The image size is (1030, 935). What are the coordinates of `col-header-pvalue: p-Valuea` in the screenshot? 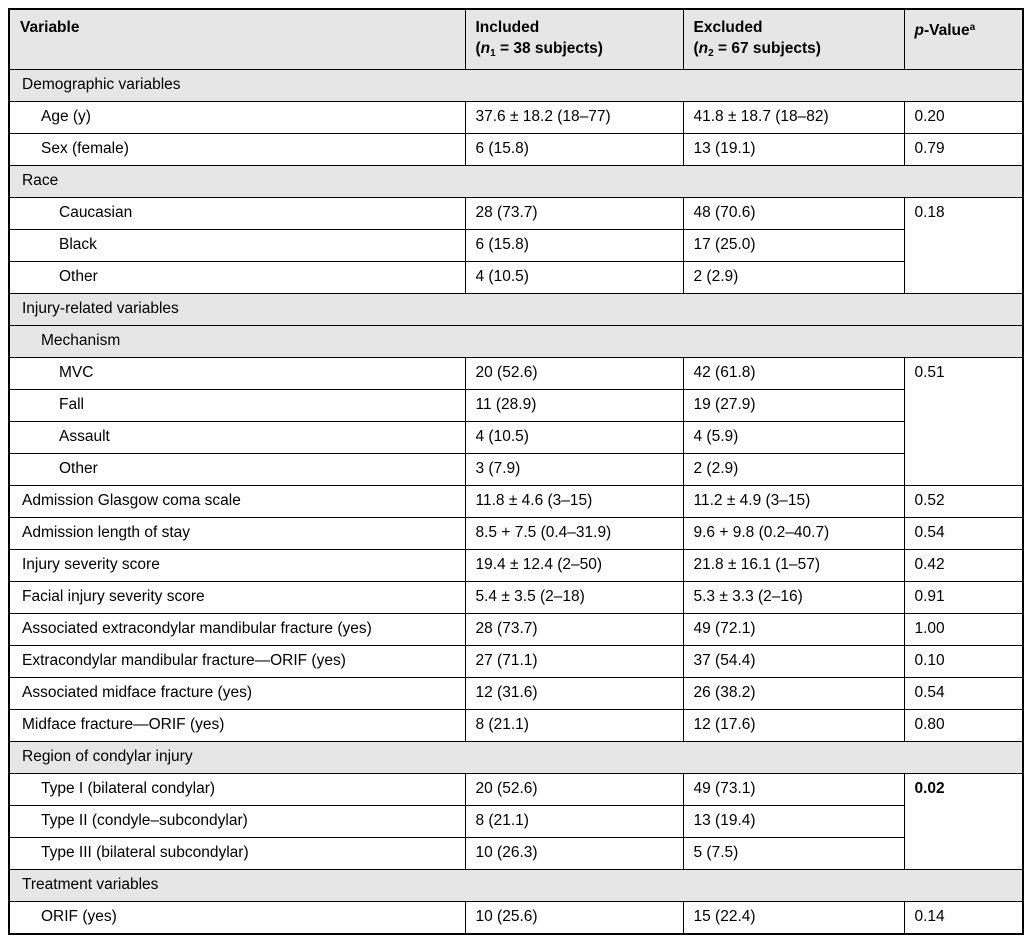 It's located at (963, 39).